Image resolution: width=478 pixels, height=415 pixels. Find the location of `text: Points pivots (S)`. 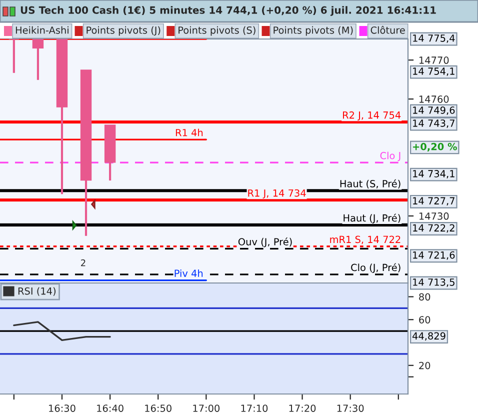

text: Points pivots (S) is located at coordinates (217, 31).